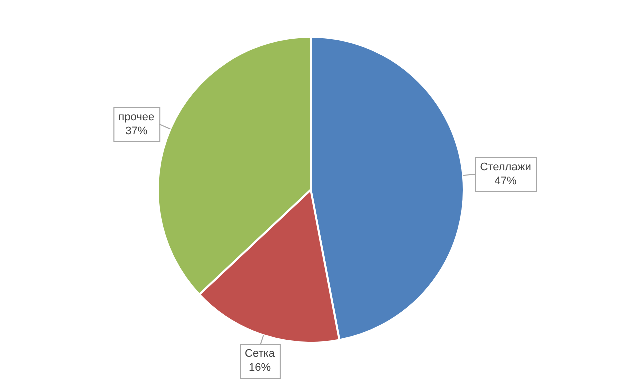 The height and width of the screenshot is (380, 622). Describe the element at coordinates (136, 118) in the screenshot. I see `slice-label: прочее` at that location.